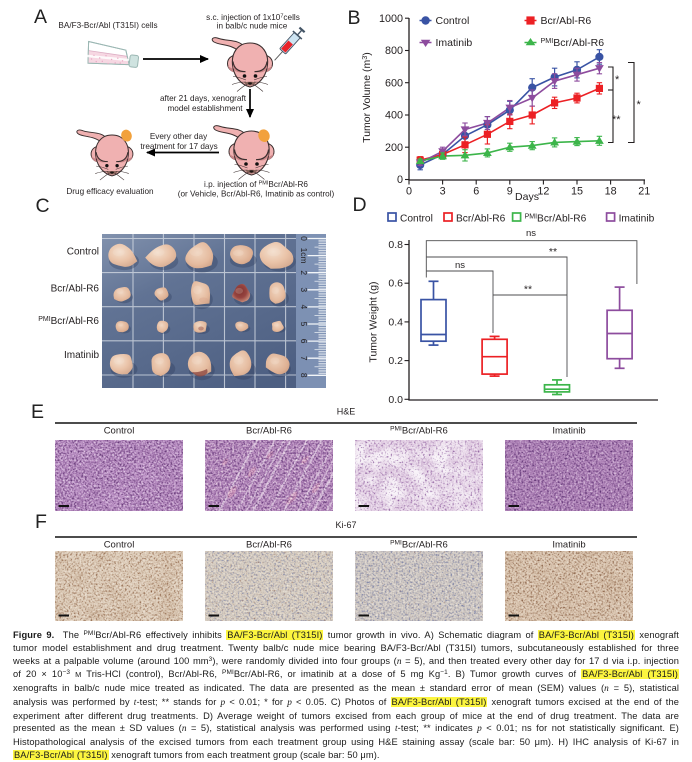 This screenshot has height=762, width=692. Describe the element at coordinates (304, 375) in the screenshot. I see `svg-text: 8` at that location.